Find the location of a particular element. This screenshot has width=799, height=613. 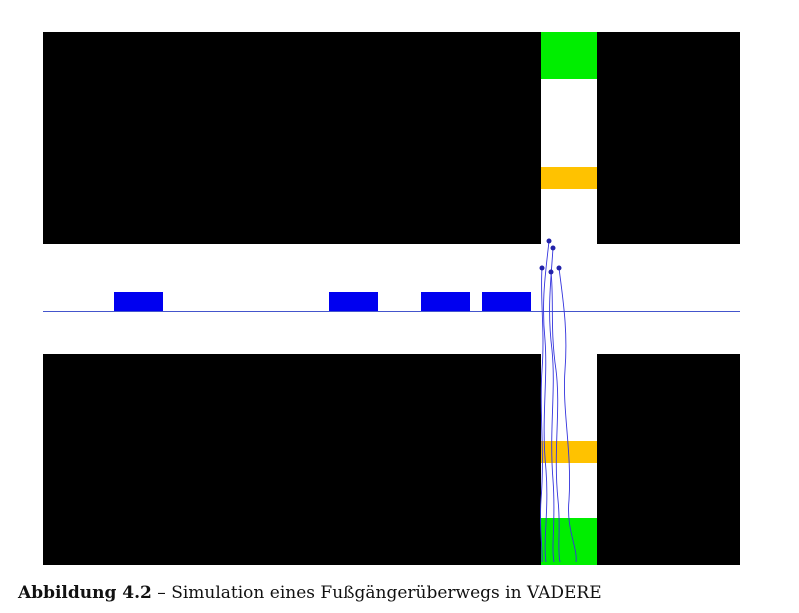

figure-label: Abbildung 4.2 is located at coordinates (85, 593).